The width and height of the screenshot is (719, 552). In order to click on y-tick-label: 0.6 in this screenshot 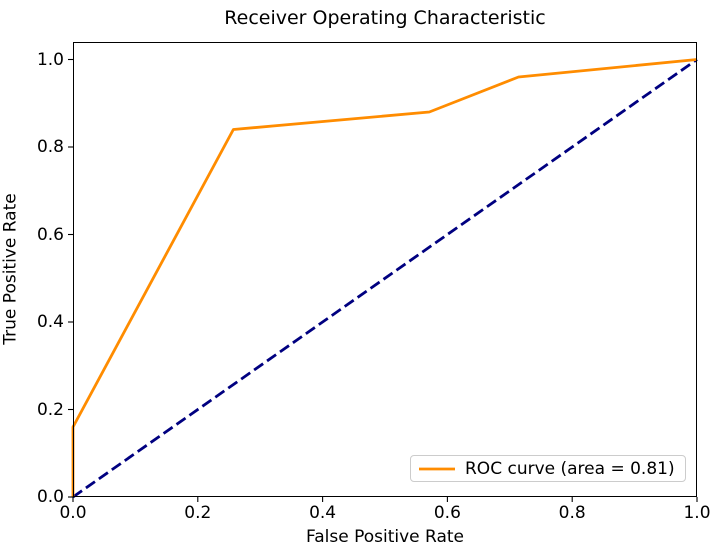, I will do `click(50, 234)`.